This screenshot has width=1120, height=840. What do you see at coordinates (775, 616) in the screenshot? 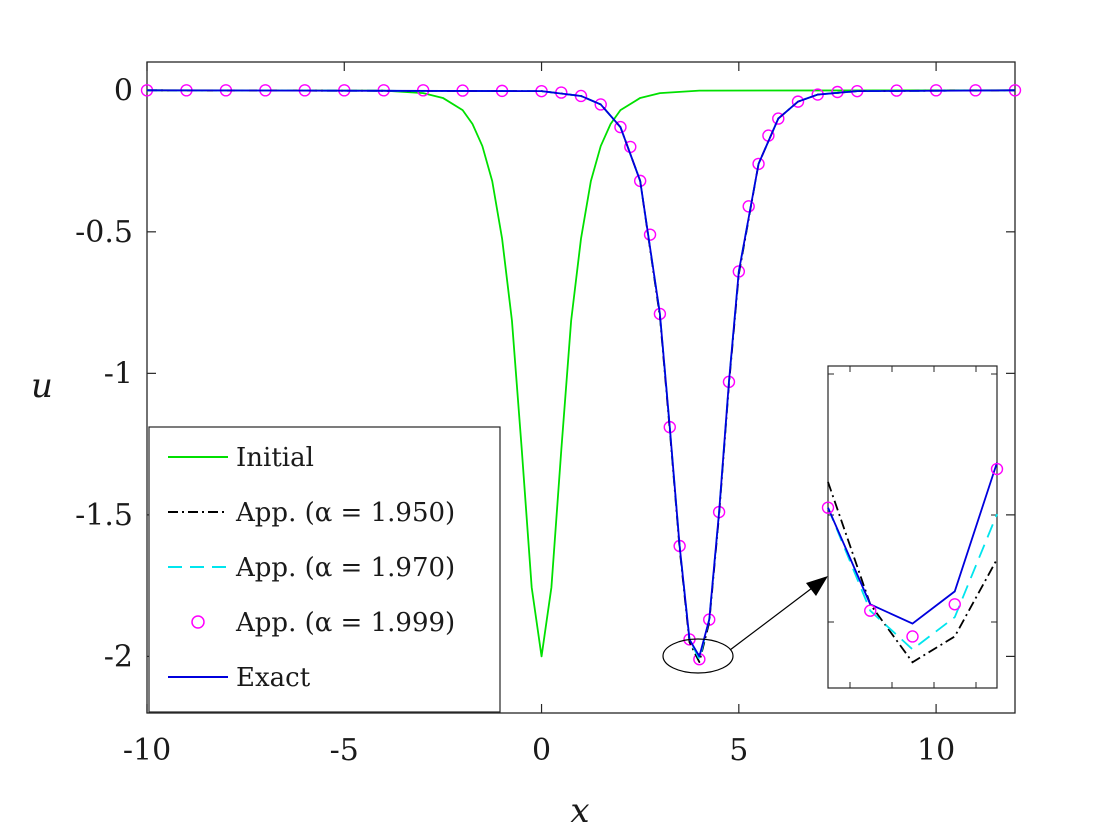
I see `zoom-arrow-line` at bounding box center [775, 616].